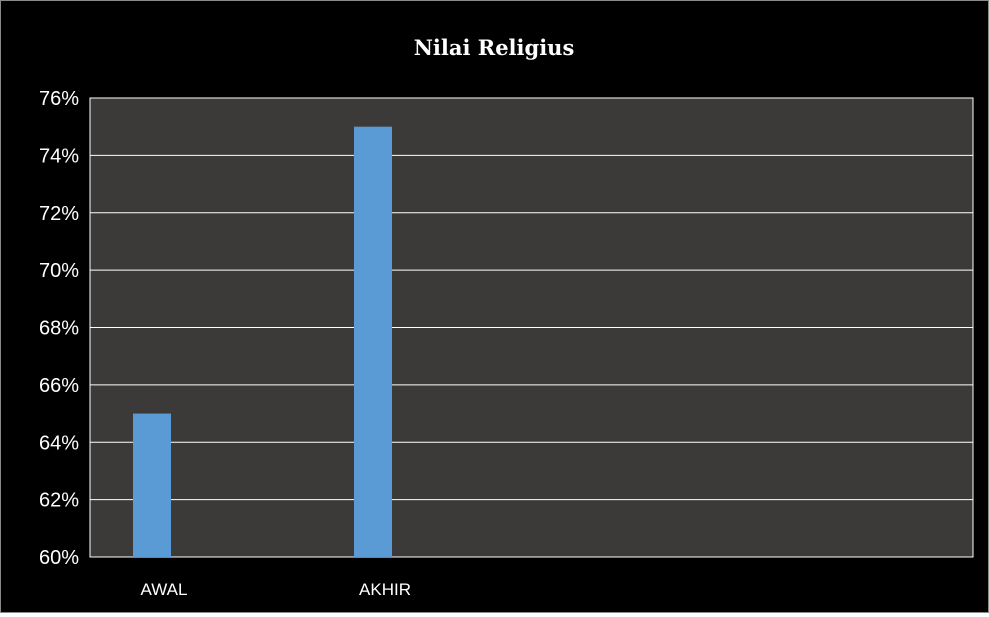  I want to click on y-tick-label: 60%, so click(59, 558).